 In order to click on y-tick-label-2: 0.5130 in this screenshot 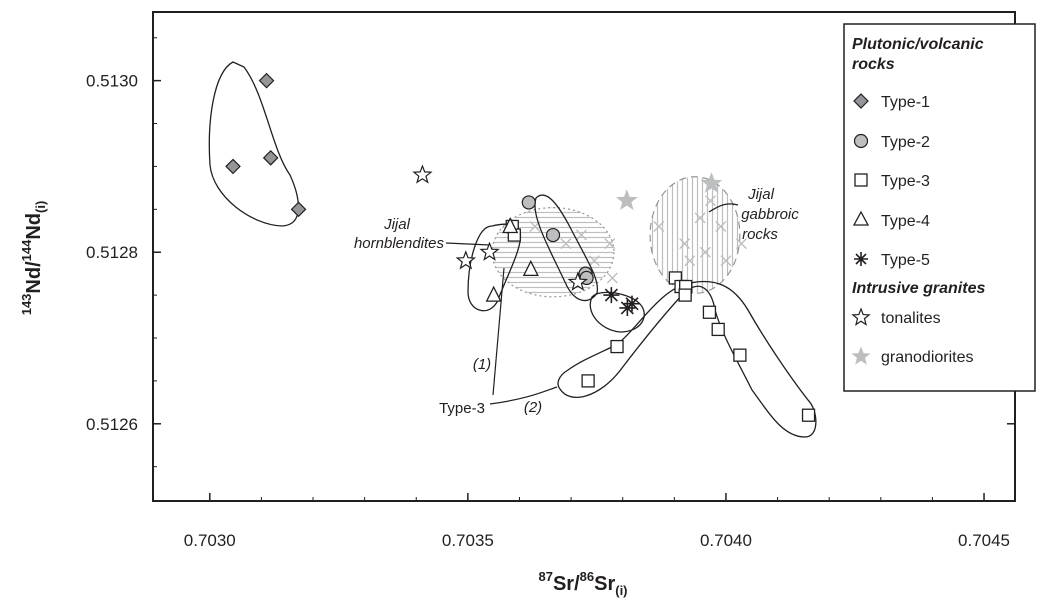, I will do `click(112, 81)`.